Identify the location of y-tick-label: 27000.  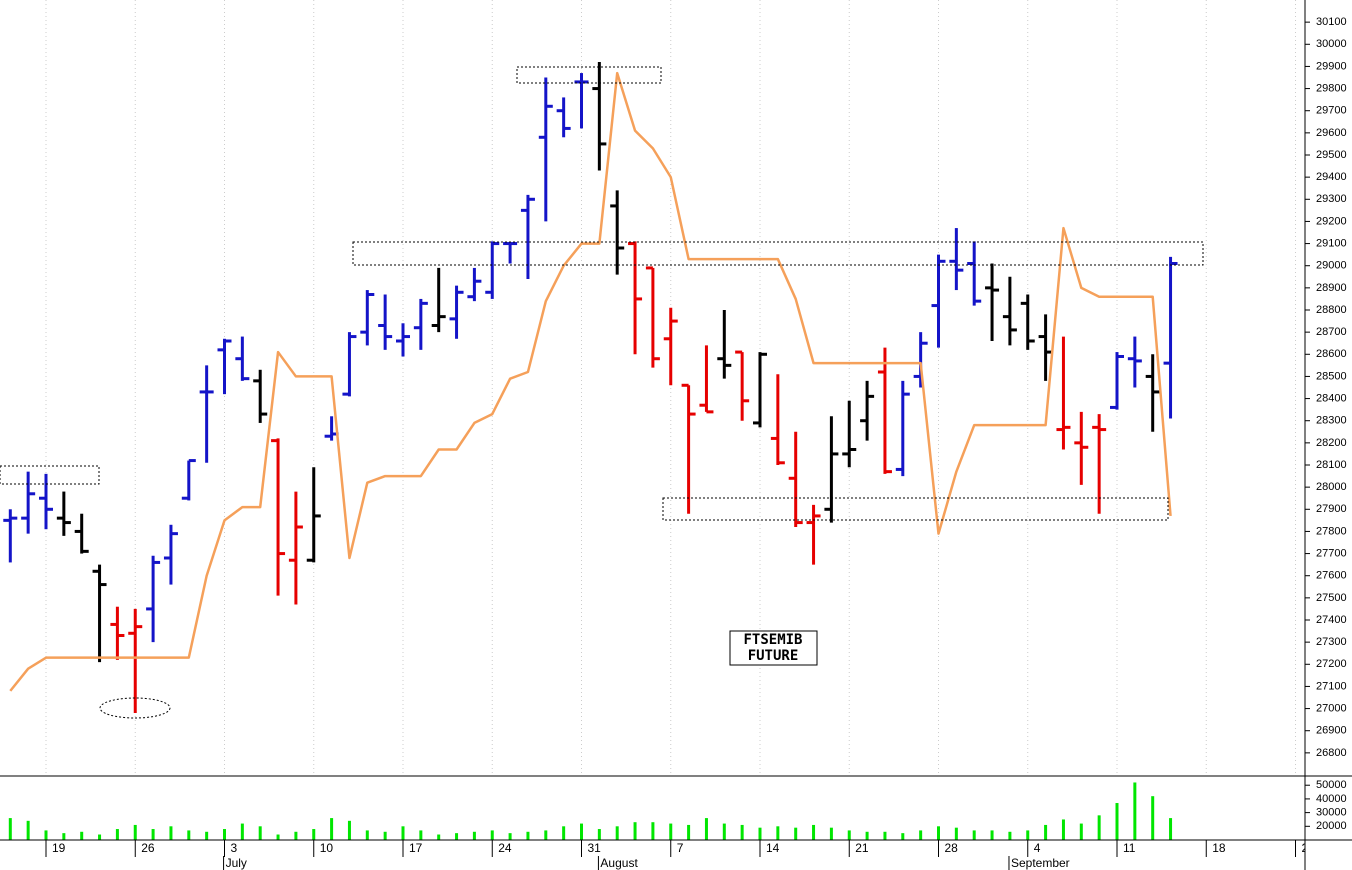
(1331, 708).